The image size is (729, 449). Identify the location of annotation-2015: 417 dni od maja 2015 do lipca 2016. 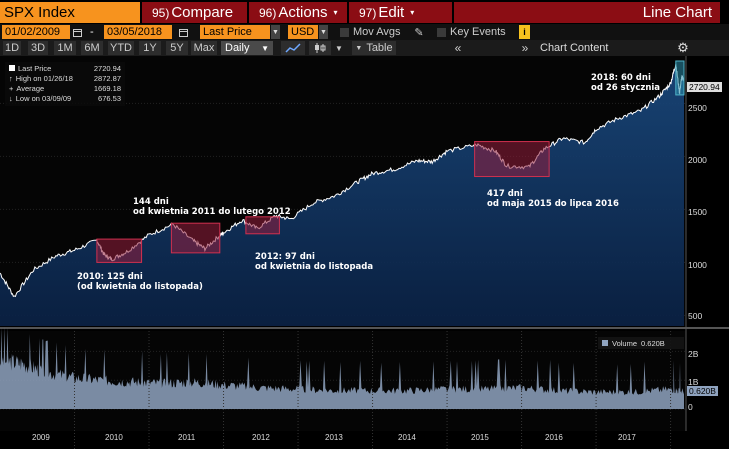
(553, 199).